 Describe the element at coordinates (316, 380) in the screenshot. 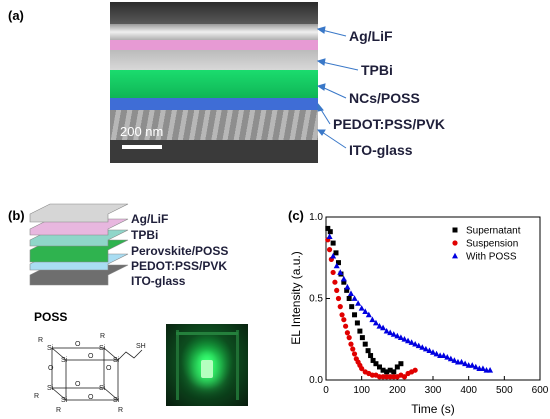

I see `y-tick-label: 0.0` at that location.